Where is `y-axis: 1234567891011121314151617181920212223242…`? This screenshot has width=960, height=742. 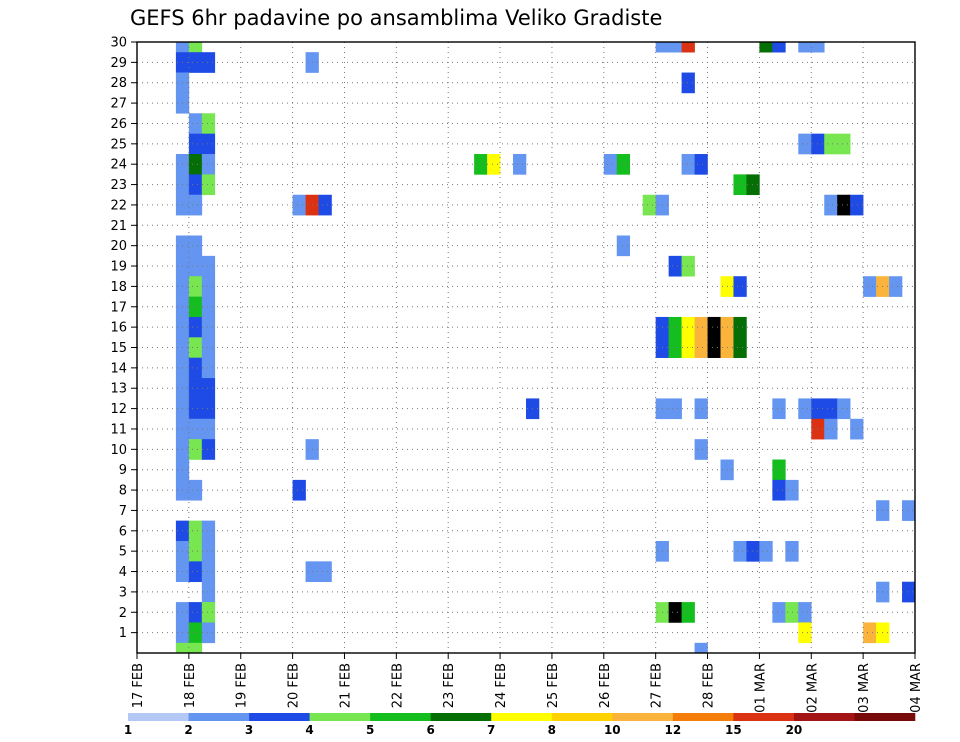
y-axis: 1234567891011121314151617181920212223242… is located at coordinates (123, 338).